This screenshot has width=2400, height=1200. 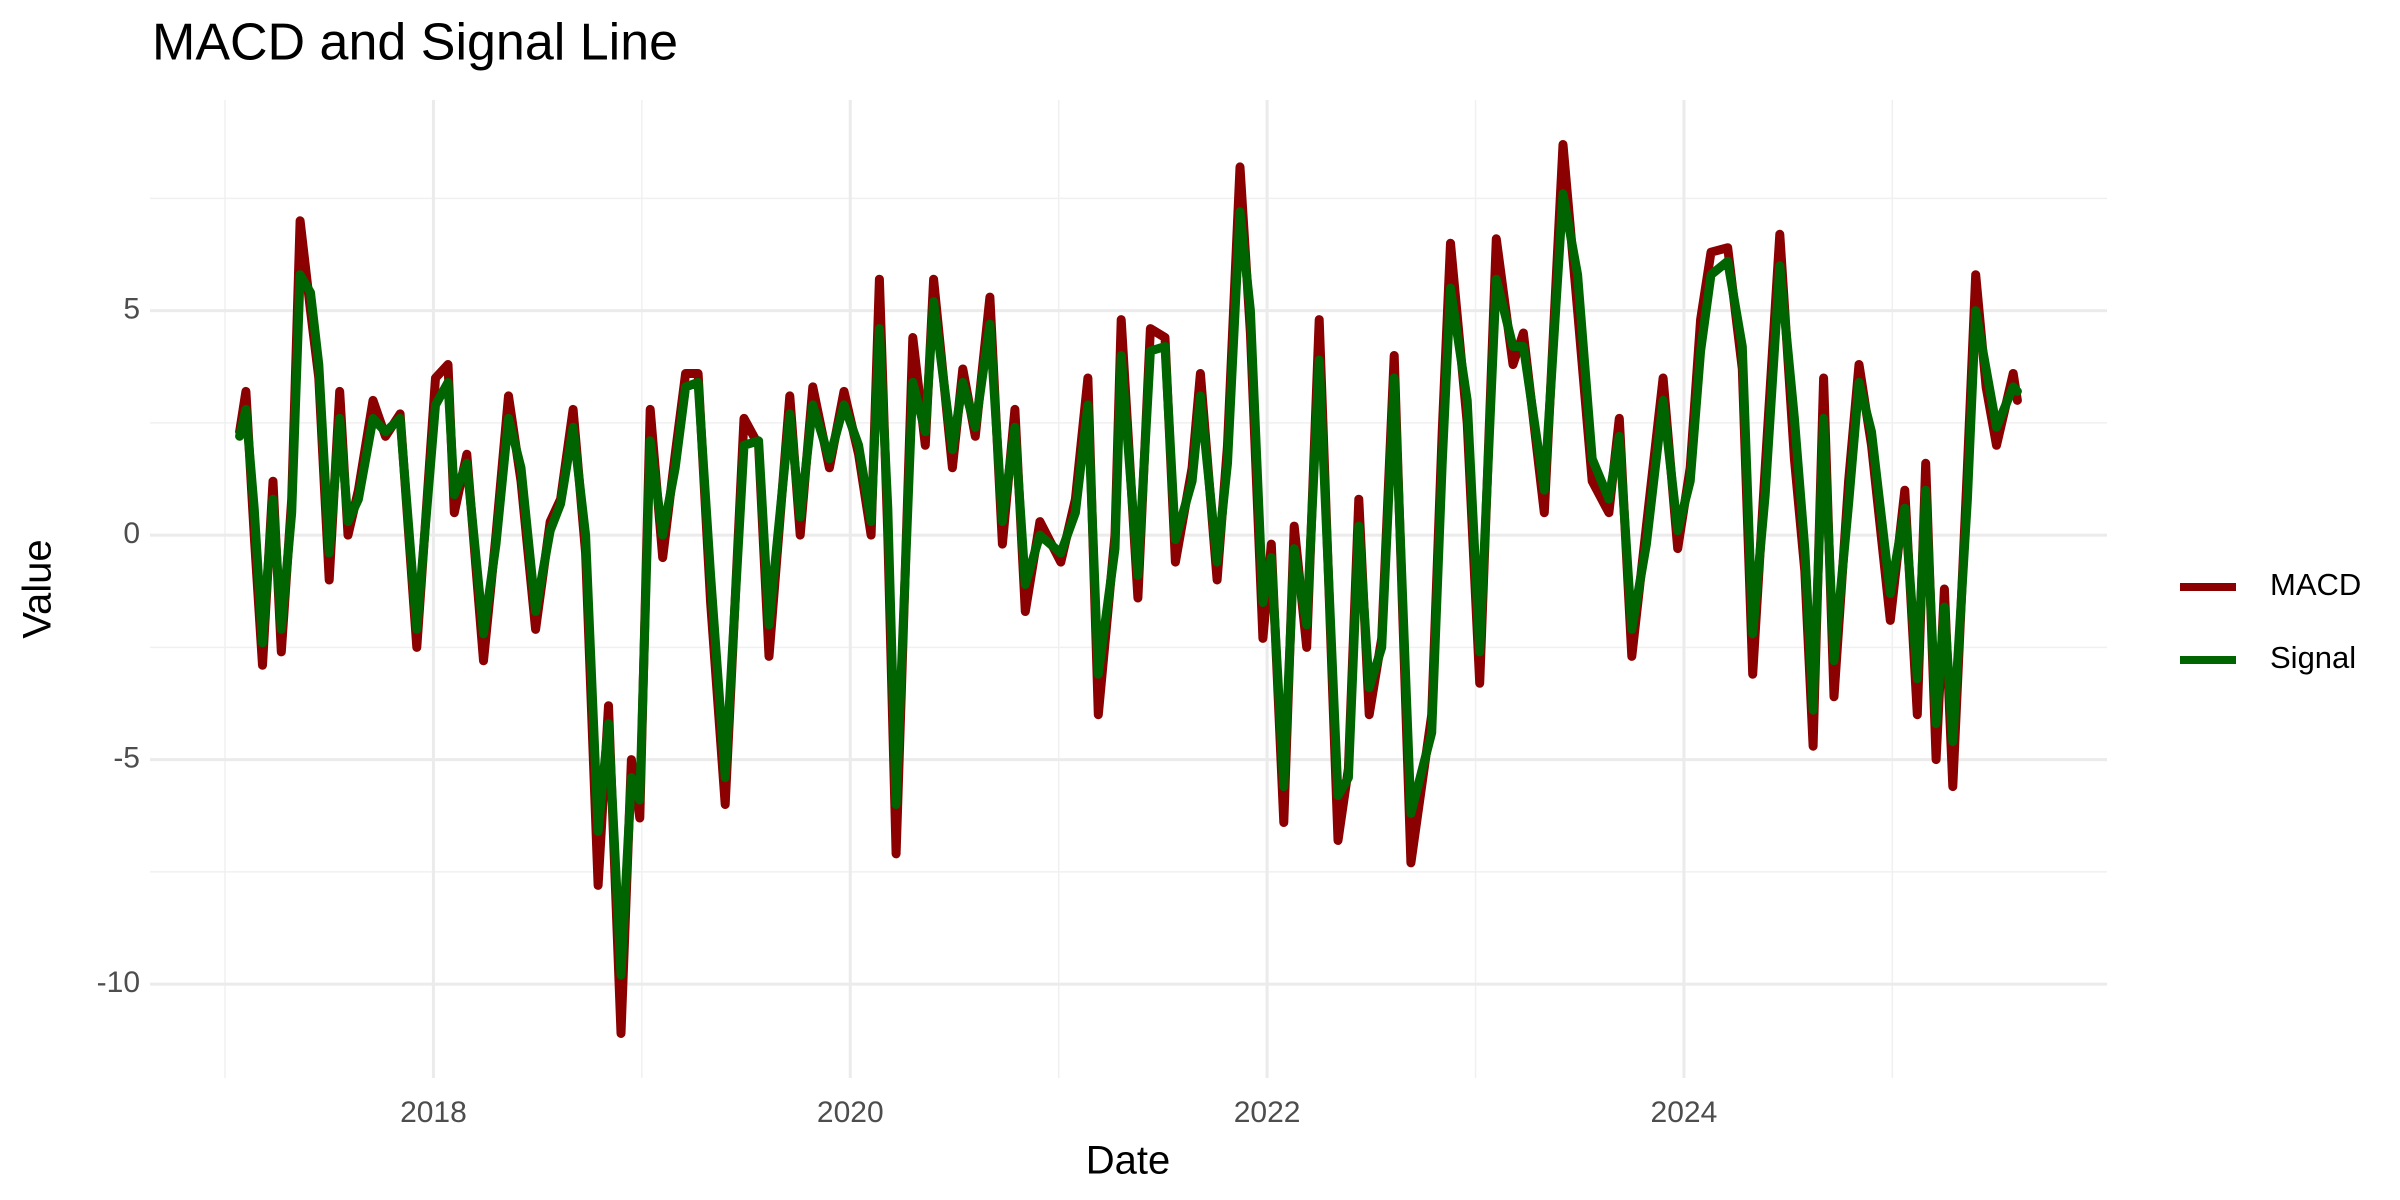 What do you see at coordinates (131, 533) in the screenshot?
I see `y-tick-label: 0` at bounding box center [131, 533].